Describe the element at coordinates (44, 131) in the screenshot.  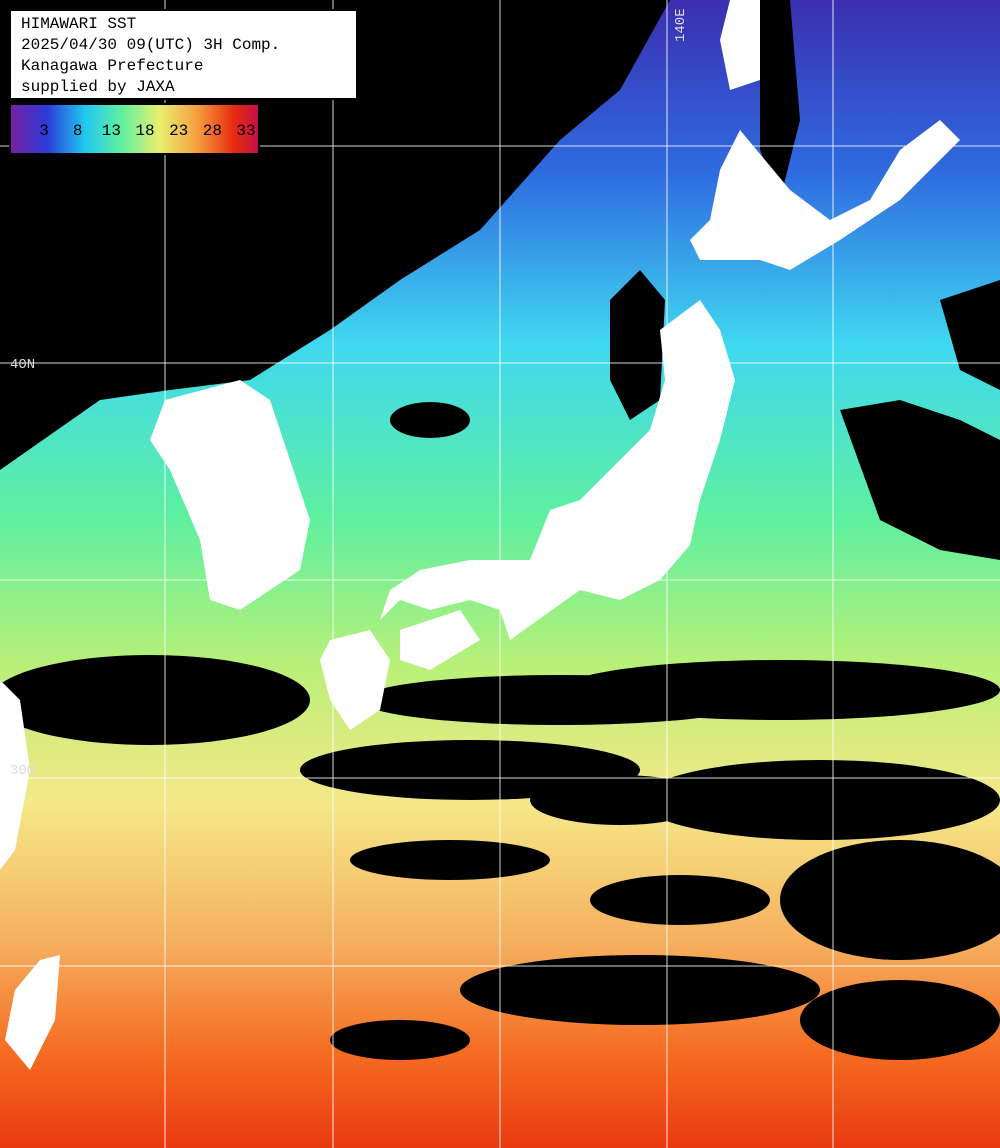
I see `colorbar-tick-label: 3` at that location.